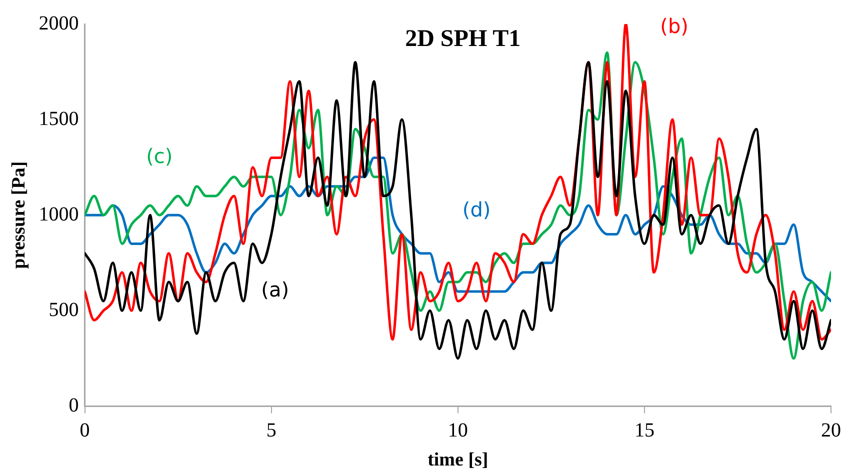 The height and width of the screenshot is (474, 847). Describe the element at coordinates (644, 430) in the screenshot. I see `x-tick-label: 15` at that location.